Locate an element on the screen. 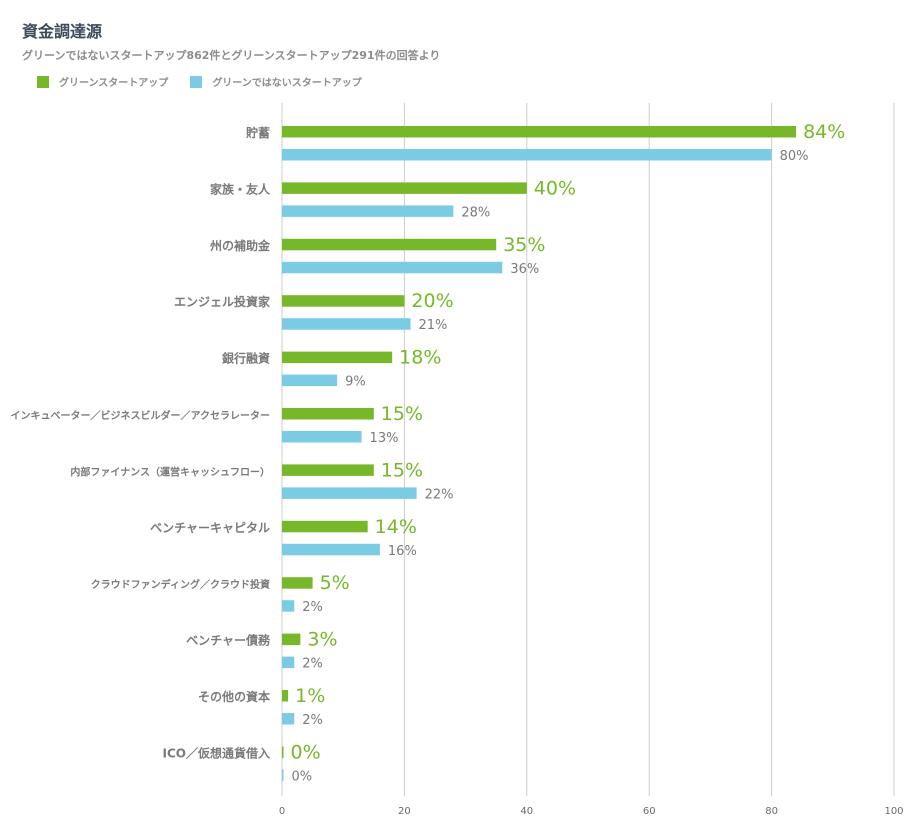  data-label-green: 3% is located at coordinates (322, 640).